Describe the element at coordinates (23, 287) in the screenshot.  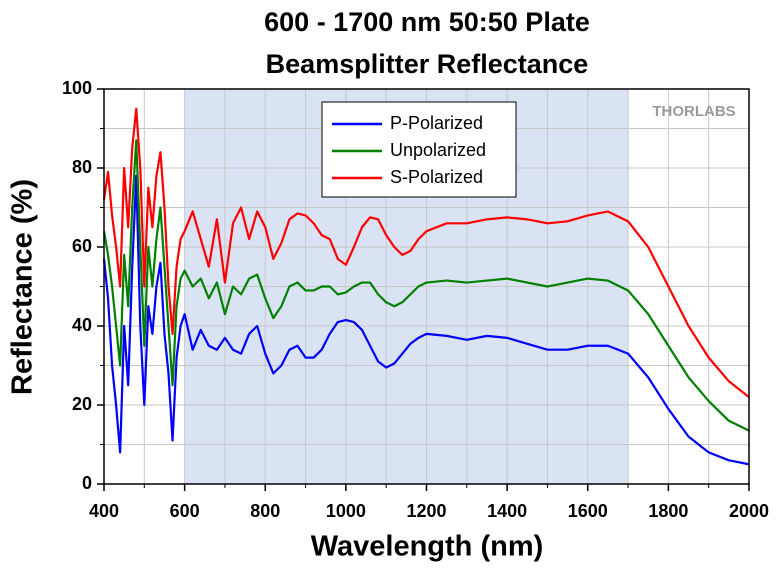
I see `y-axis-label: Reflectance (%)` at that location.